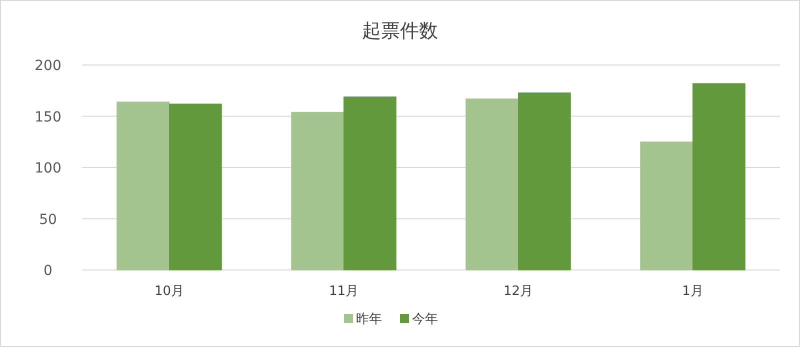 The image size is (800, 347). Describe the element at coordinates (48, 66) in the screenshot. I see `y-tick-label: 200` at that location.